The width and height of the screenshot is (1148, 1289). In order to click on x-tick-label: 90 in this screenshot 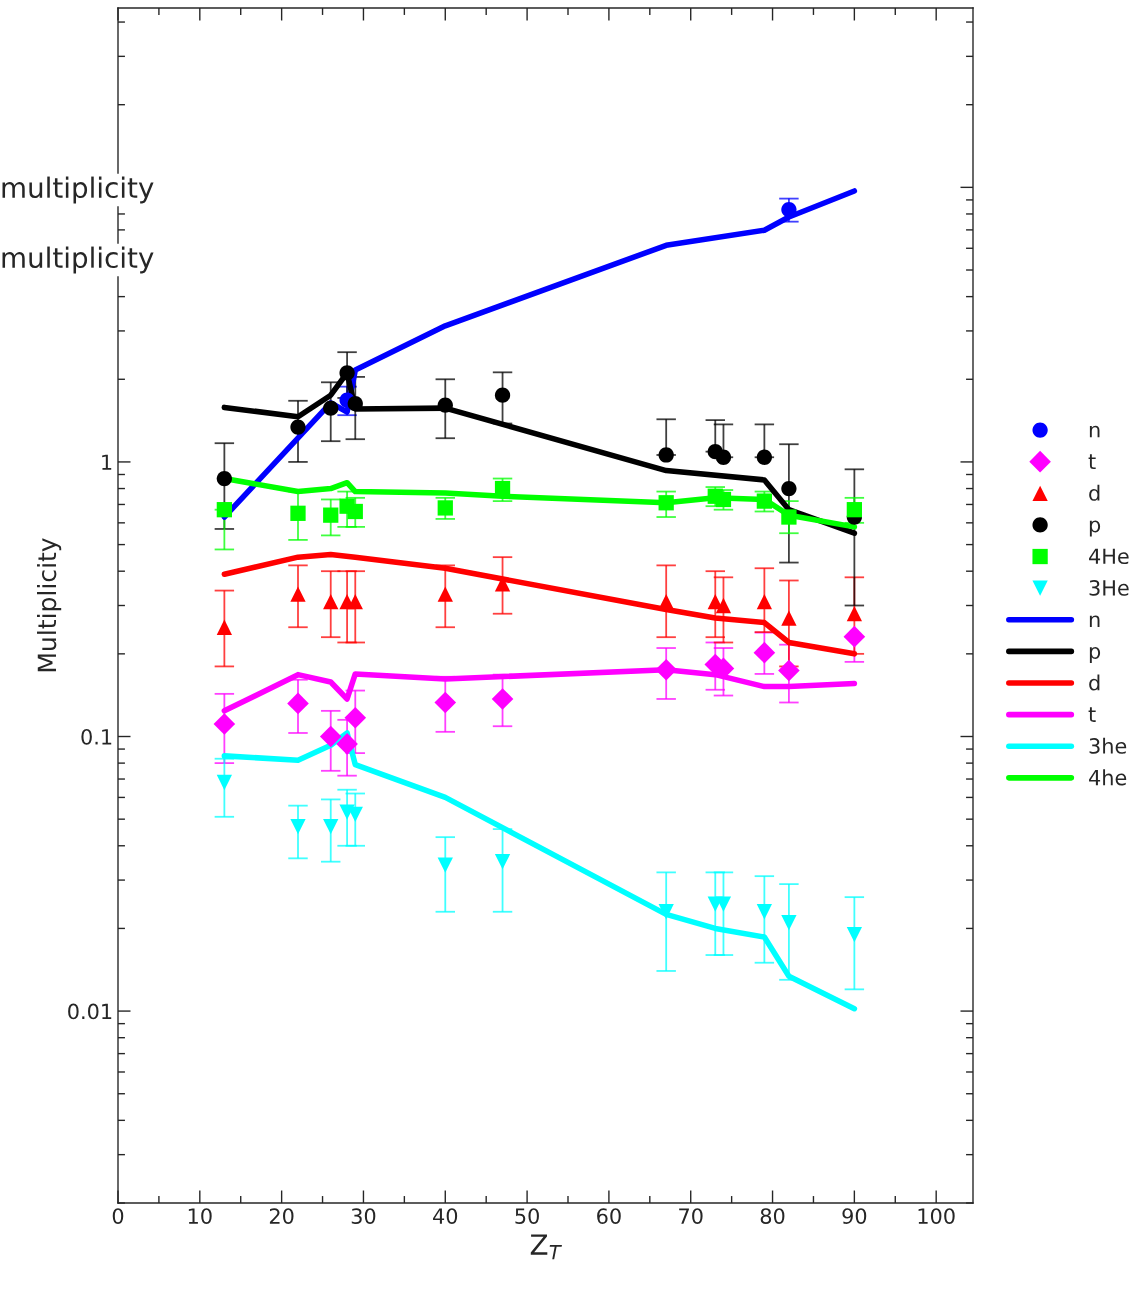, I will do `click(854, 1216)`.